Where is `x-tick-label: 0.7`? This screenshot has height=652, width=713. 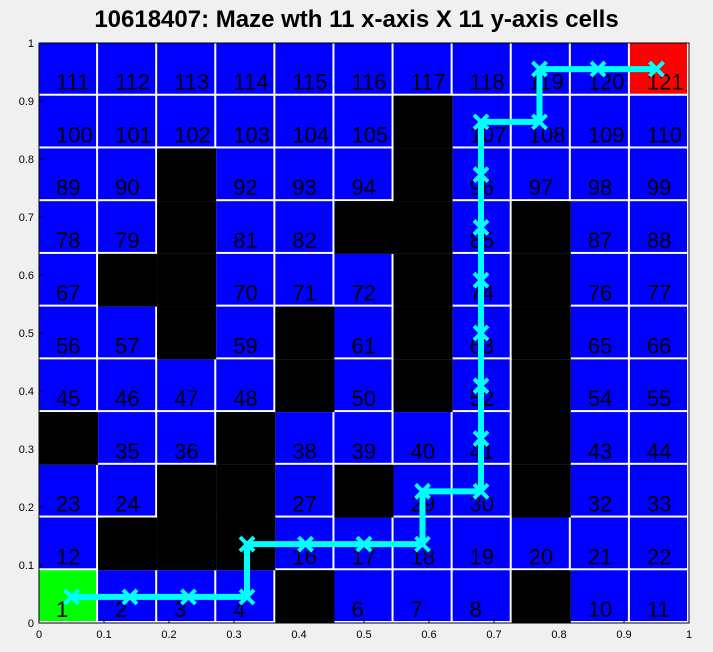 x-tick-label: 0.7 is located at coordinates (493, 635).